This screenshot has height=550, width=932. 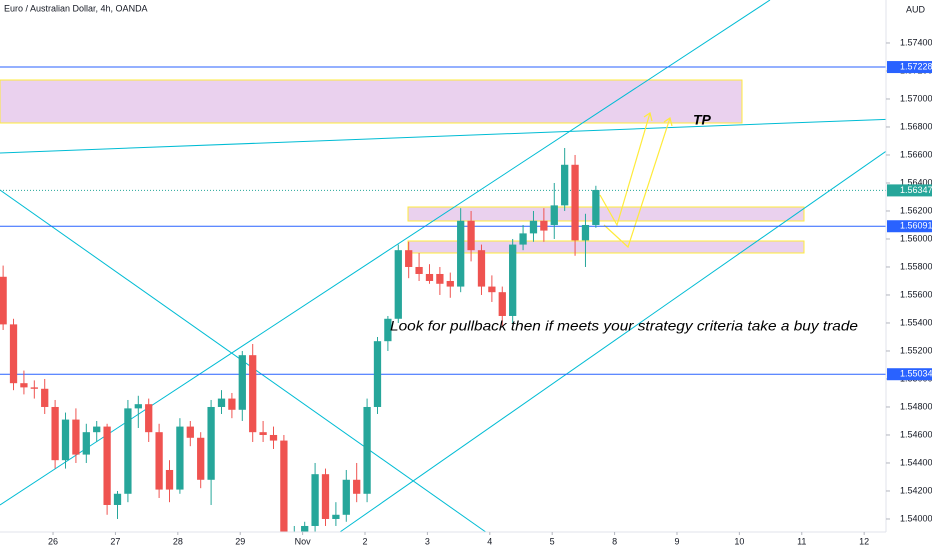 I want to click on y-tick-label: 1.54000, so click(x=916, y=518).